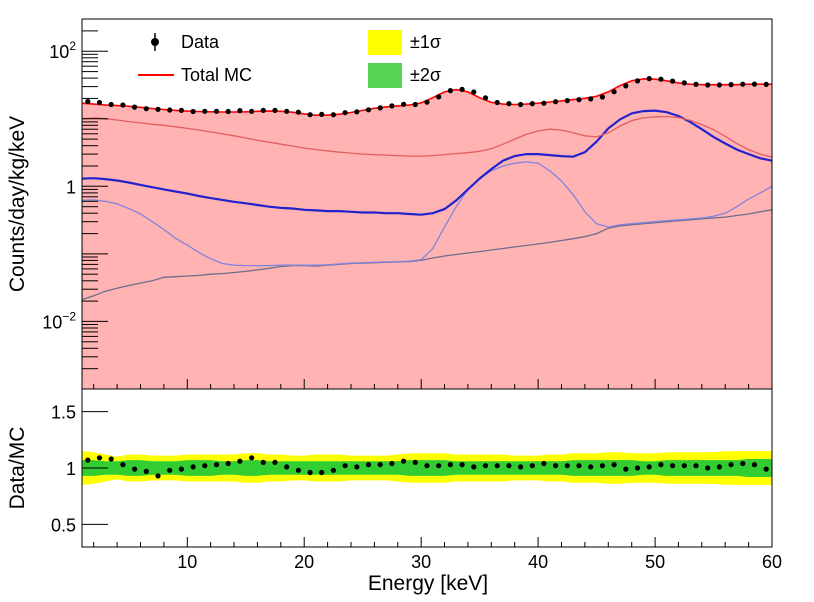 The width and height of the screenshot is (814, 602). Describe the element at coordinates (200, 42) in the screenshot. I see `legend-label: Data` at that location.